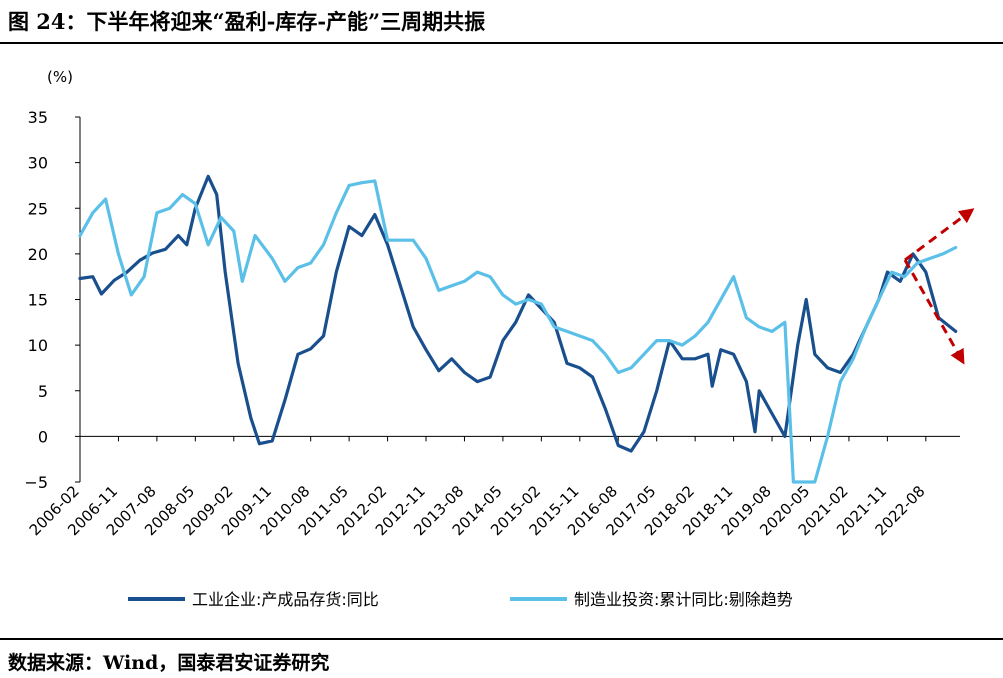  Describe the element at coordinates (934, 312) in the screenshot. I see `down-trend-arrow` at that location.